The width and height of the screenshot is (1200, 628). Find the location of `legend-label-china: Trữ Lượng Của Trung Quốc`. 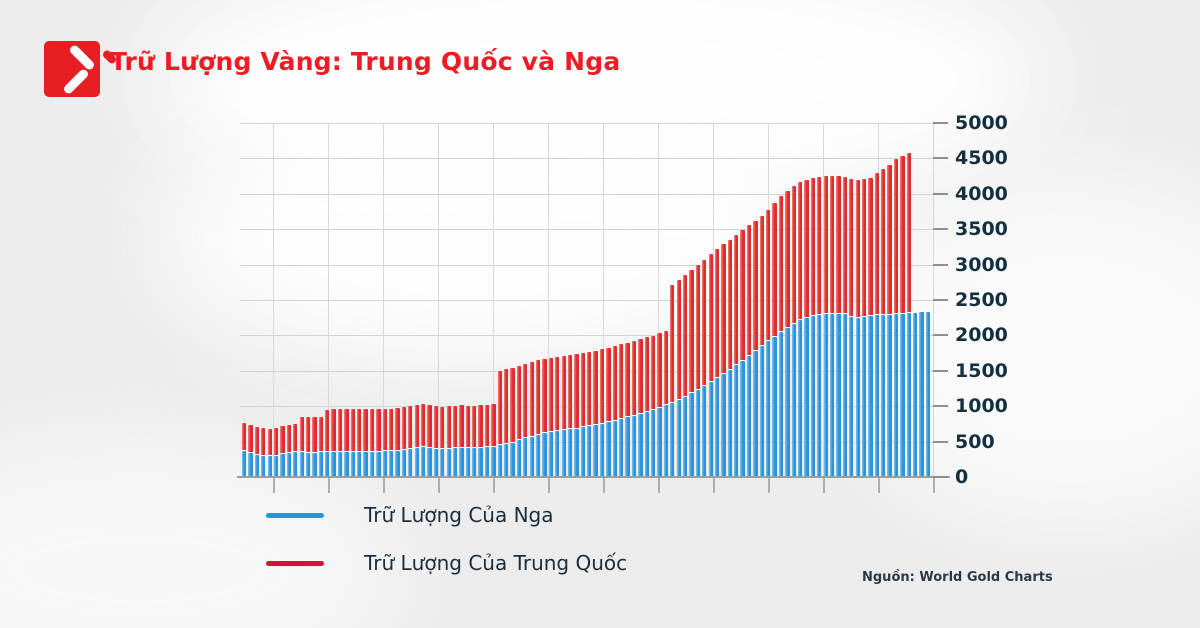

legend-label-china: Trữ Lượng Của Trung Quốc is located at coordinates (496, 563).